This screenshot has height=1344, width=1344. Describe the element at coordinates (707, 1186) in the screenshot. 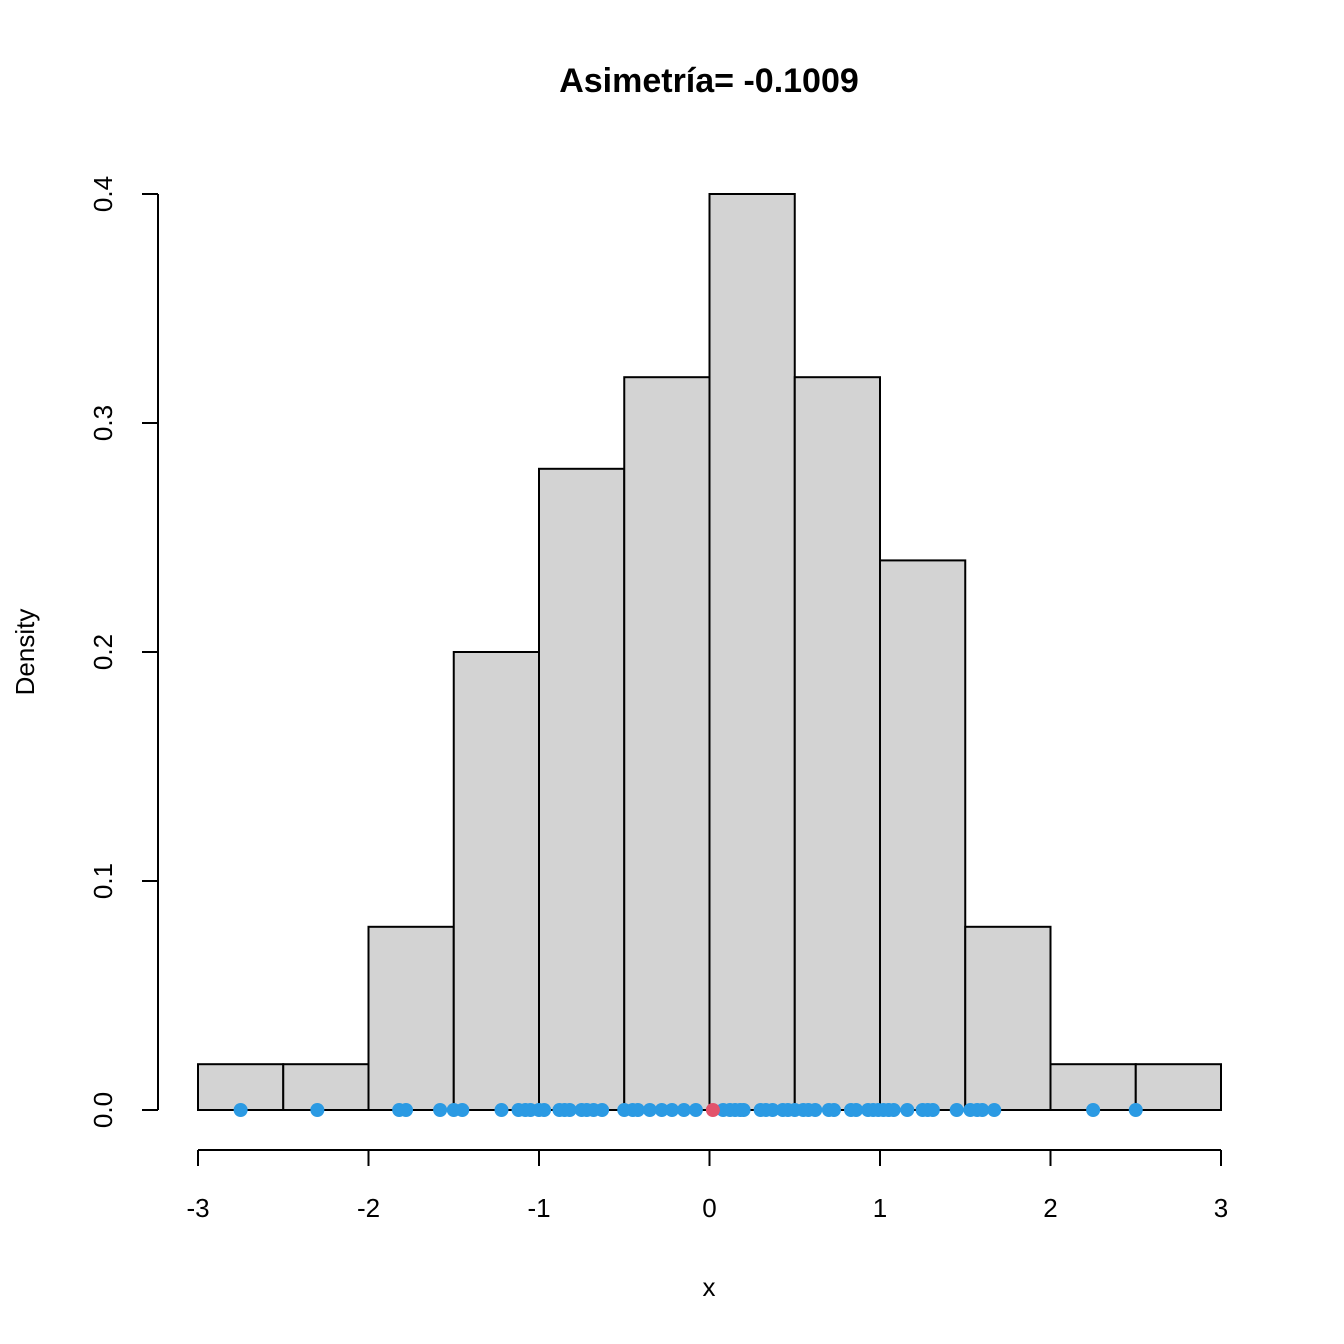

I see `x-axis: -3 -2 -1 0 1 2 3` at that location.